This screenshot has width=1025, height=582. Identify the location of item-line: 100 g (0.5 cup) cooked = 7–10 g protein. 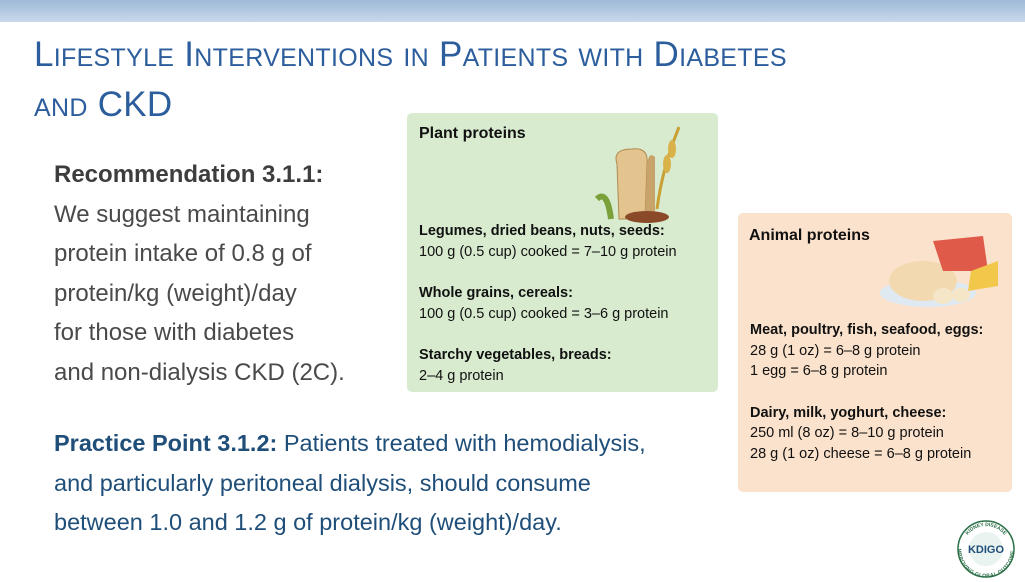
(548, 251).